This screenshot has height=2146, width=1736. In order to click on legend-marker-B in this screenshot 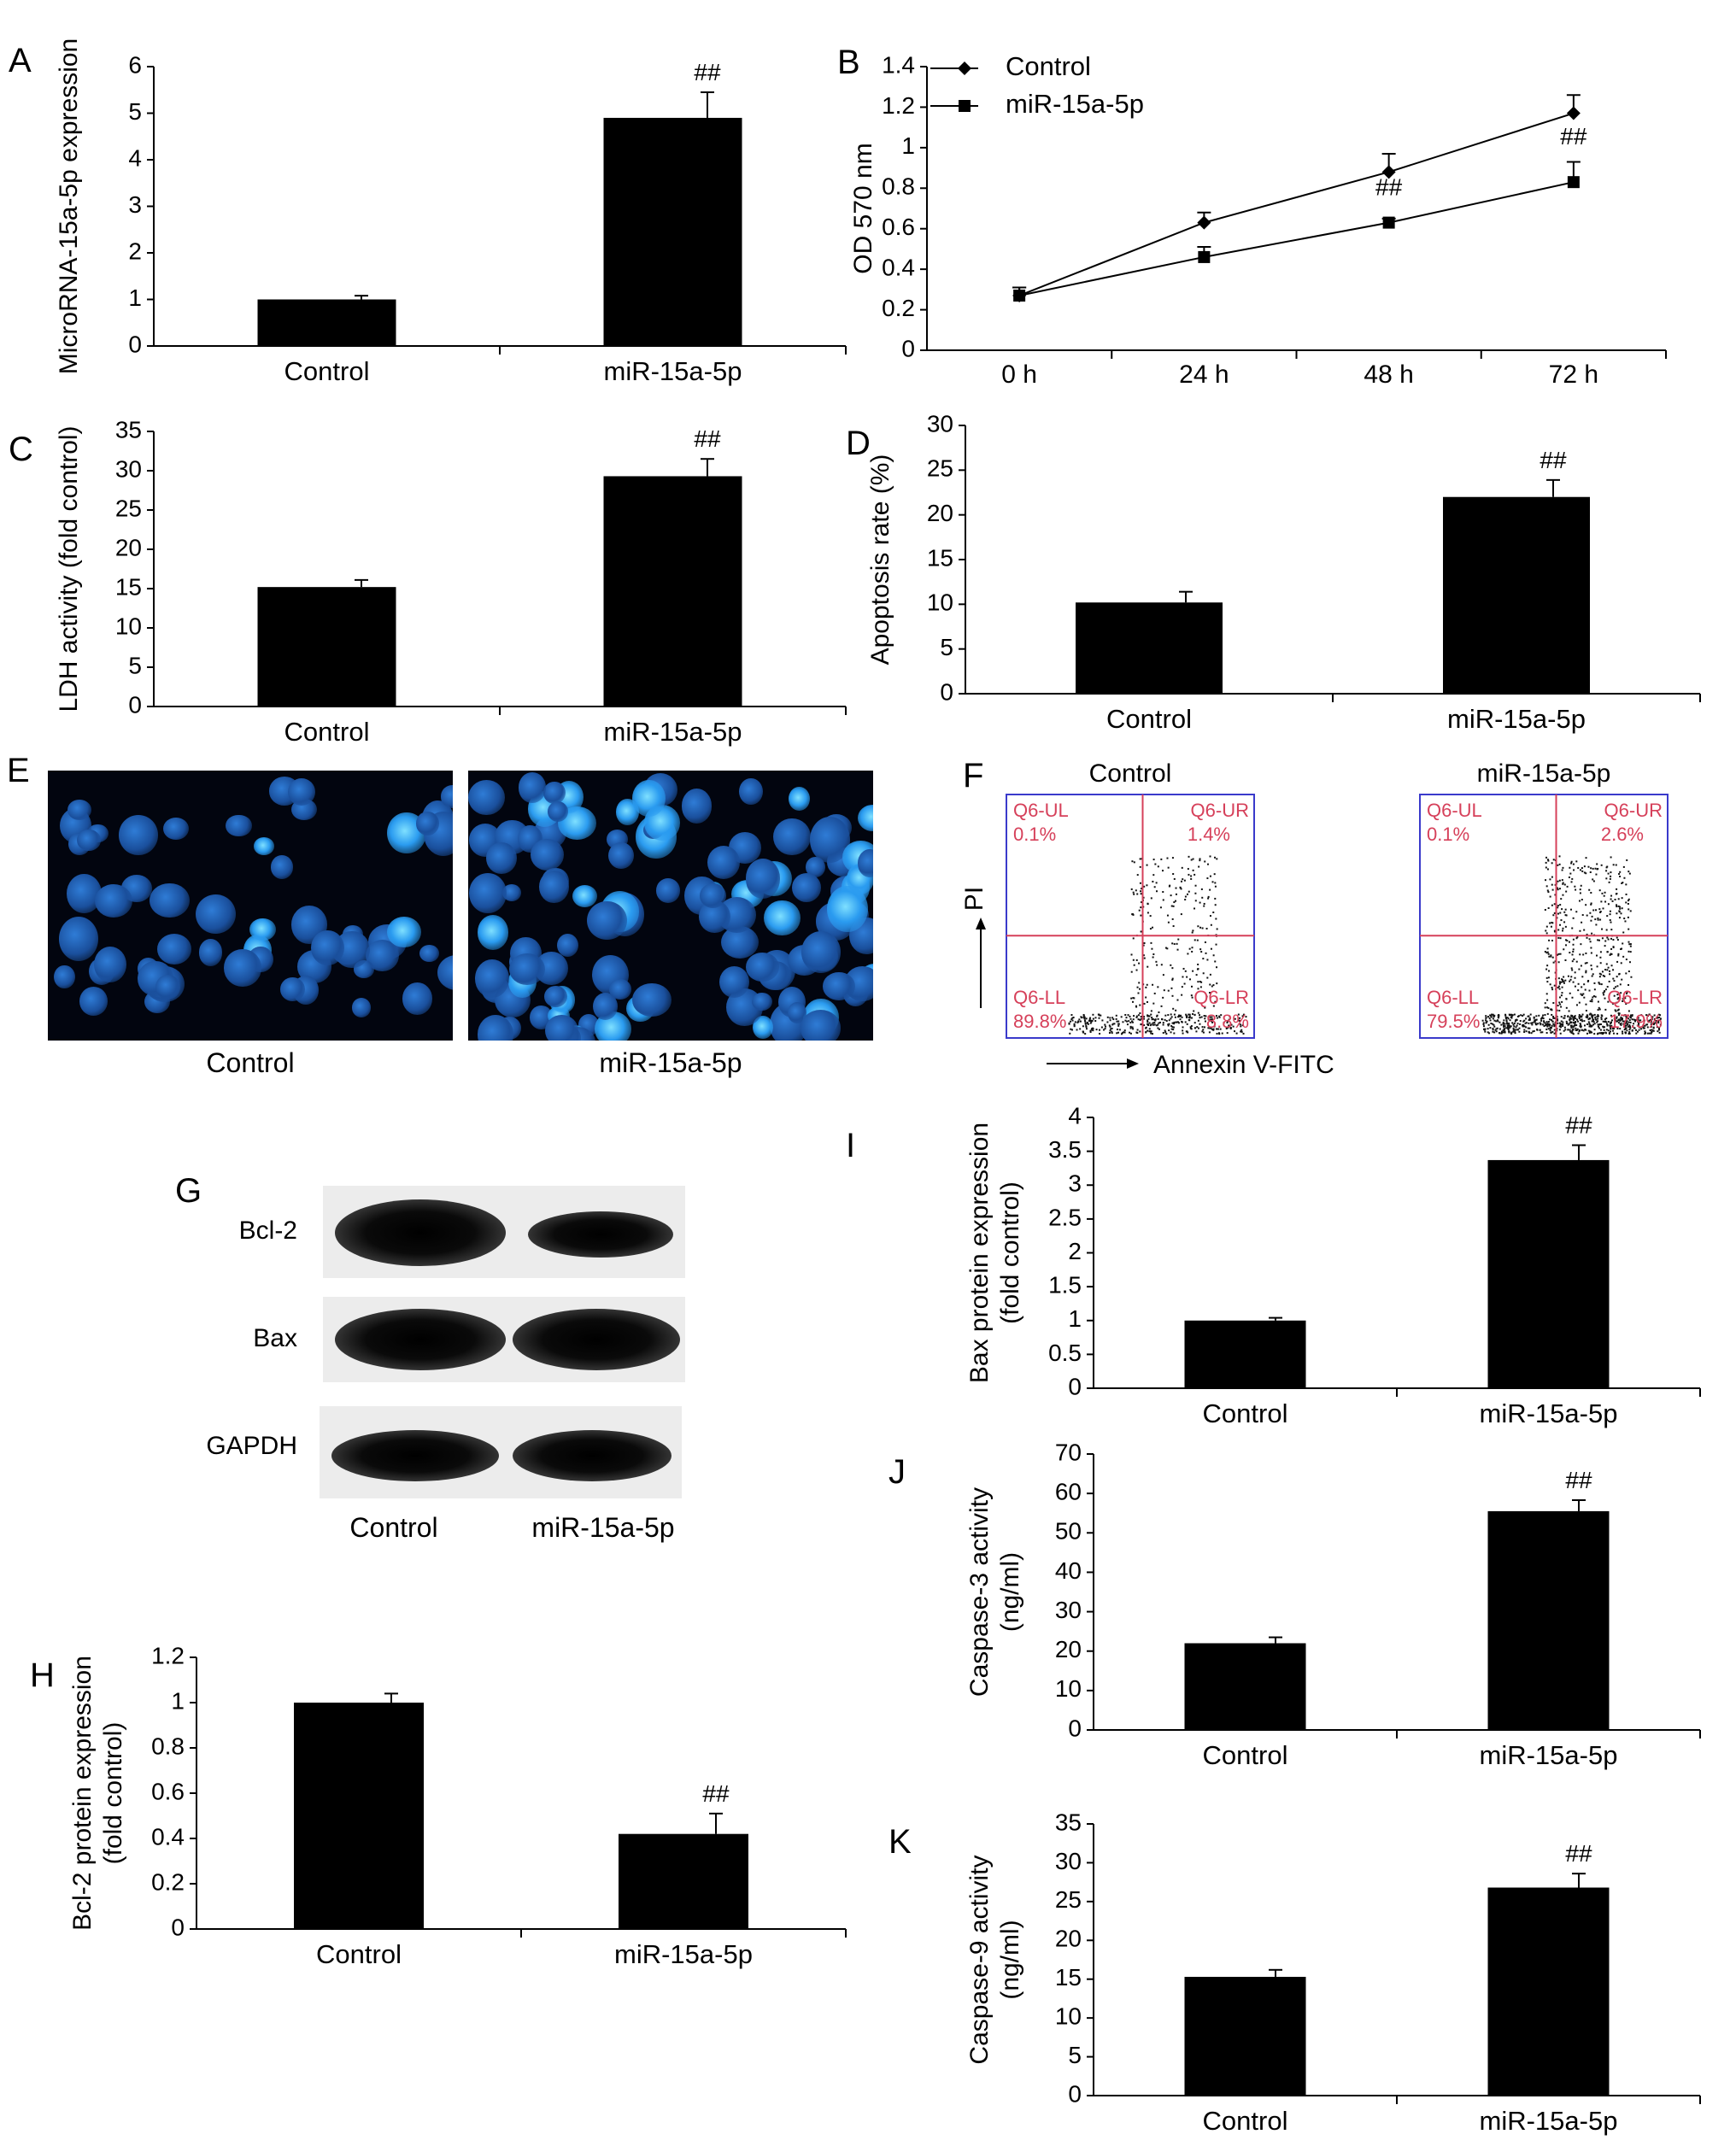, I will do `click(965, 106)`.